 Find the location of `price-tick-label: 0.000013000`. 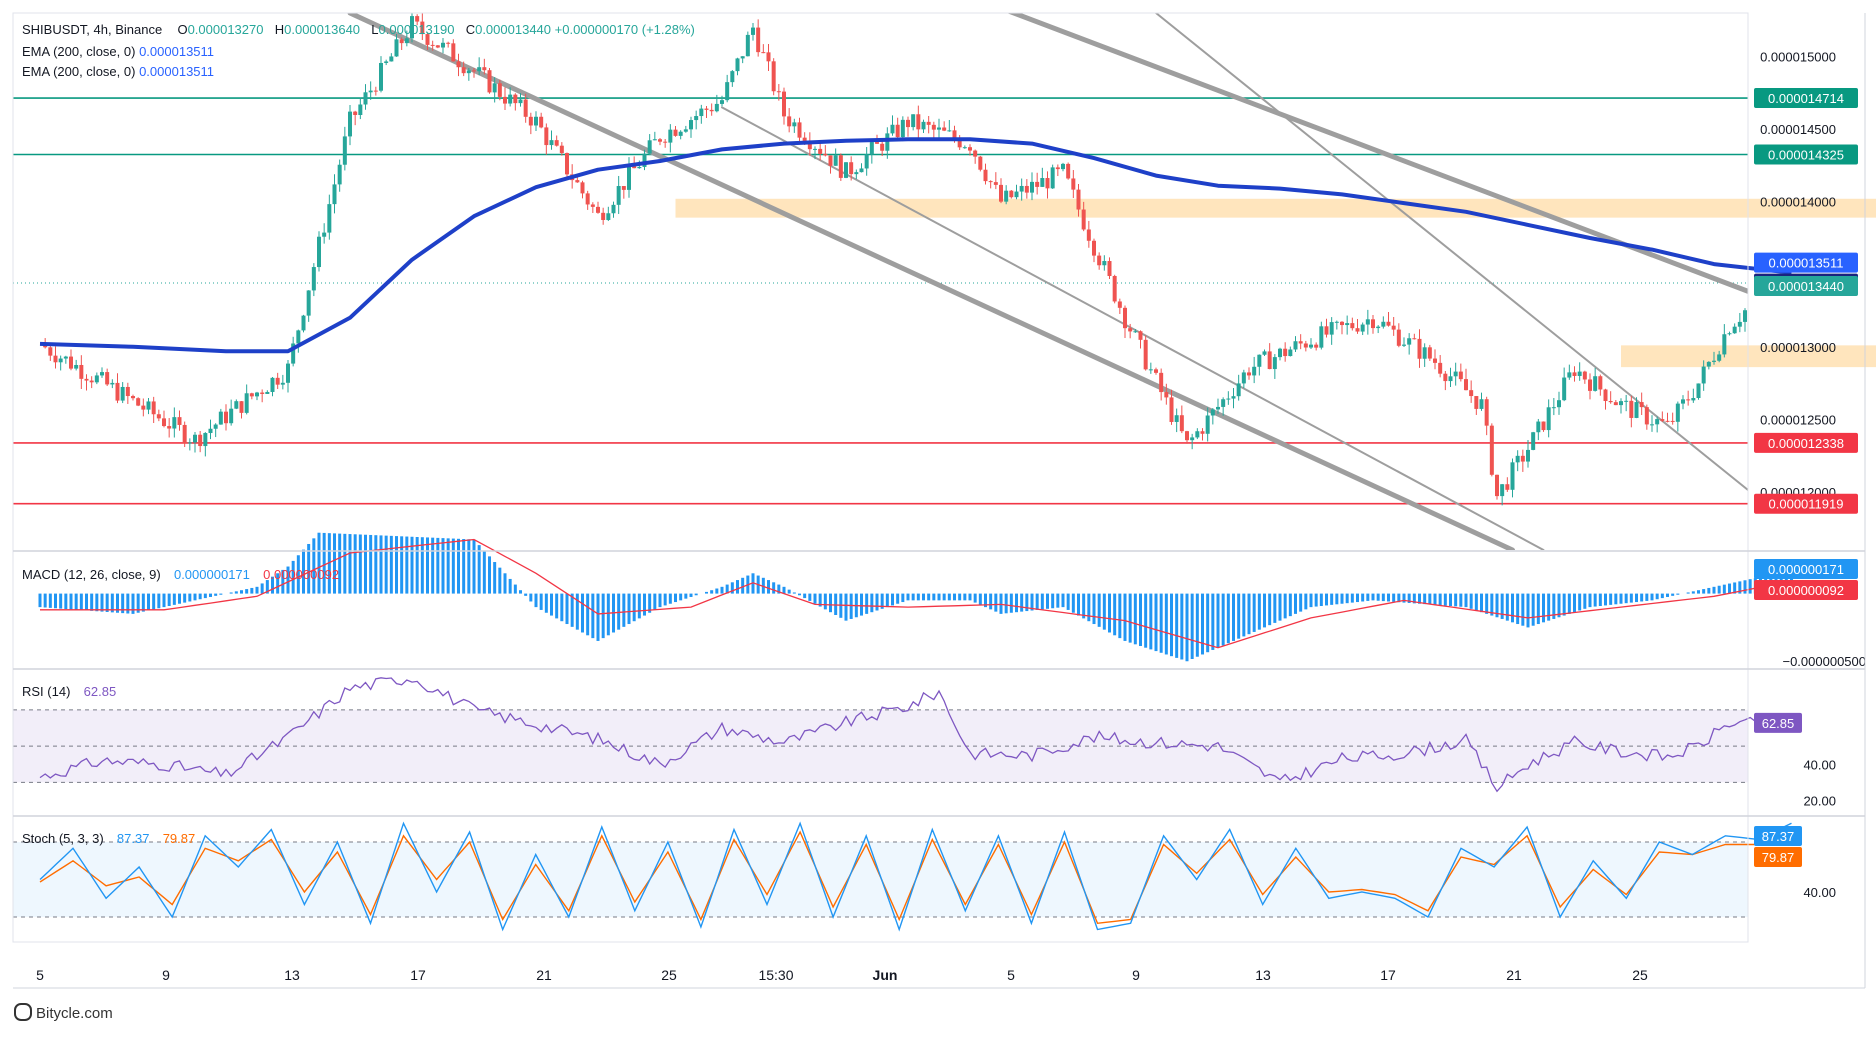

price-tick-label: 0.000013000 is located at coordinates (1798, 347).